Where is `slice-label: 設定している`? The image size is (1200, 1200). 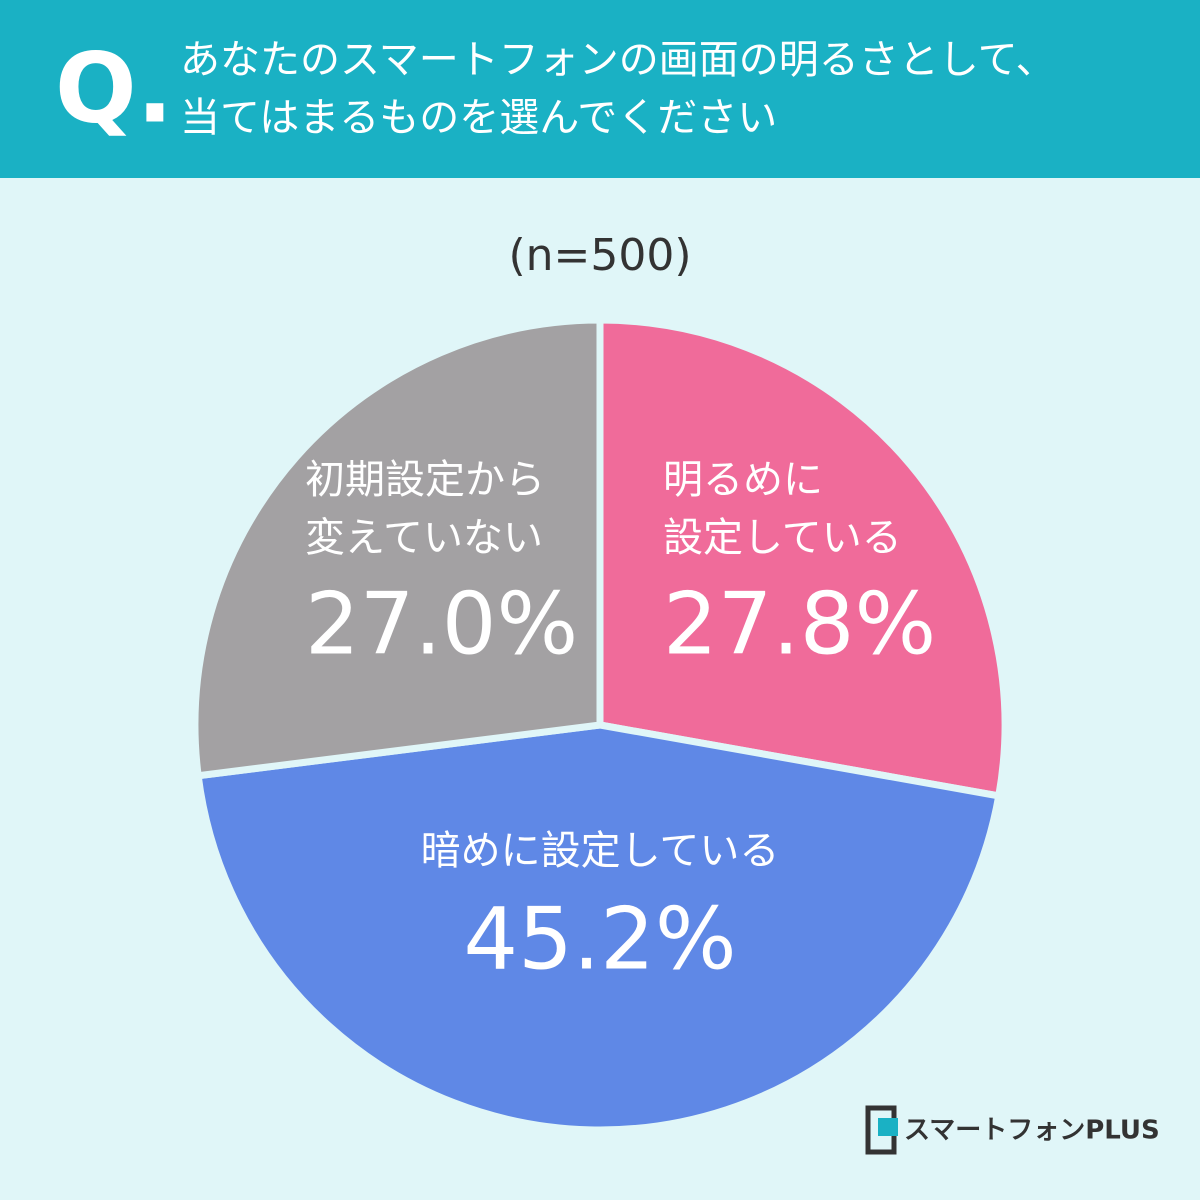 slice-label: 設定している is located at coordinates (782, 538).